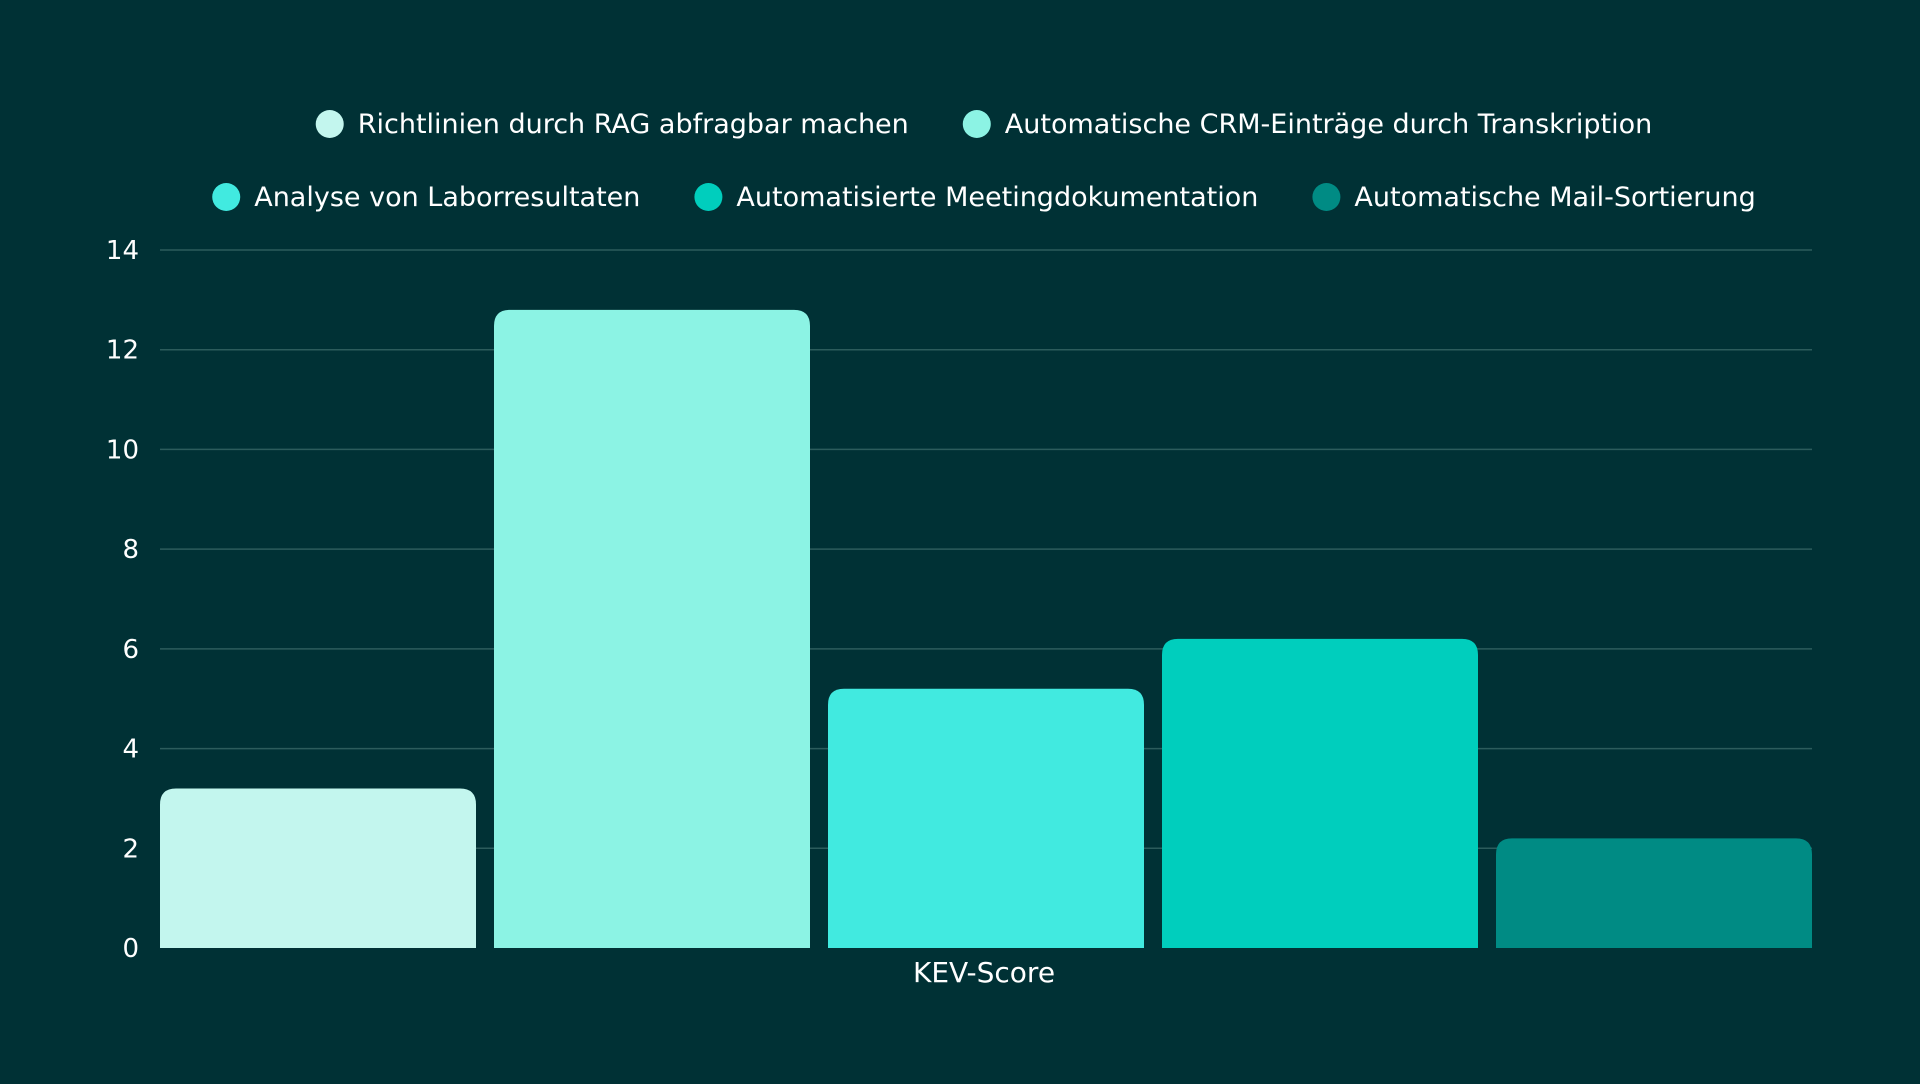 The width and height of the screenshot is (1920, 1084). Describe the element at coordinates (122, 450) in the screenshot. I see `y-tick-label: 10` at that location.